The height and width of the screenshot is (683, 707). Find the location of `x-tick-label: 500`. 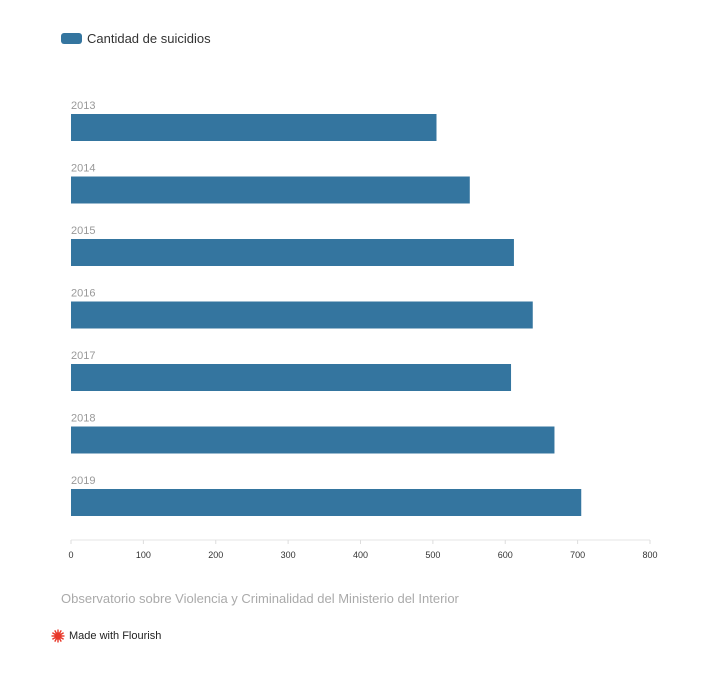

x-tick-label: 500 is located at coordinates (432, 555).